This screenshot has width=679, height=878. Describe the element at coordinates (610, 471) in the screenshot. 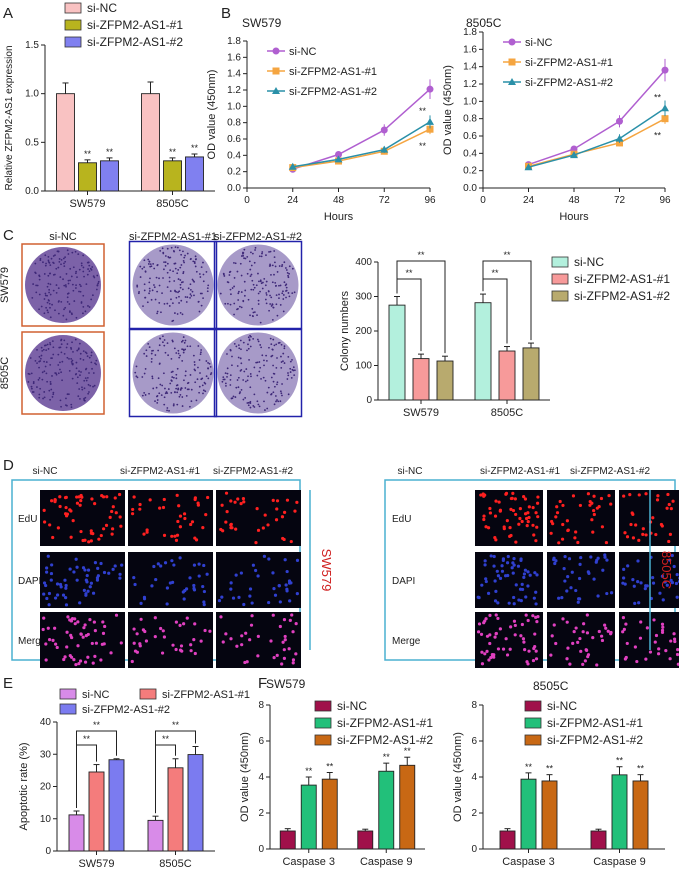

I see `edu-column-label: si-ZFPM2-AS1-#2` at that location.